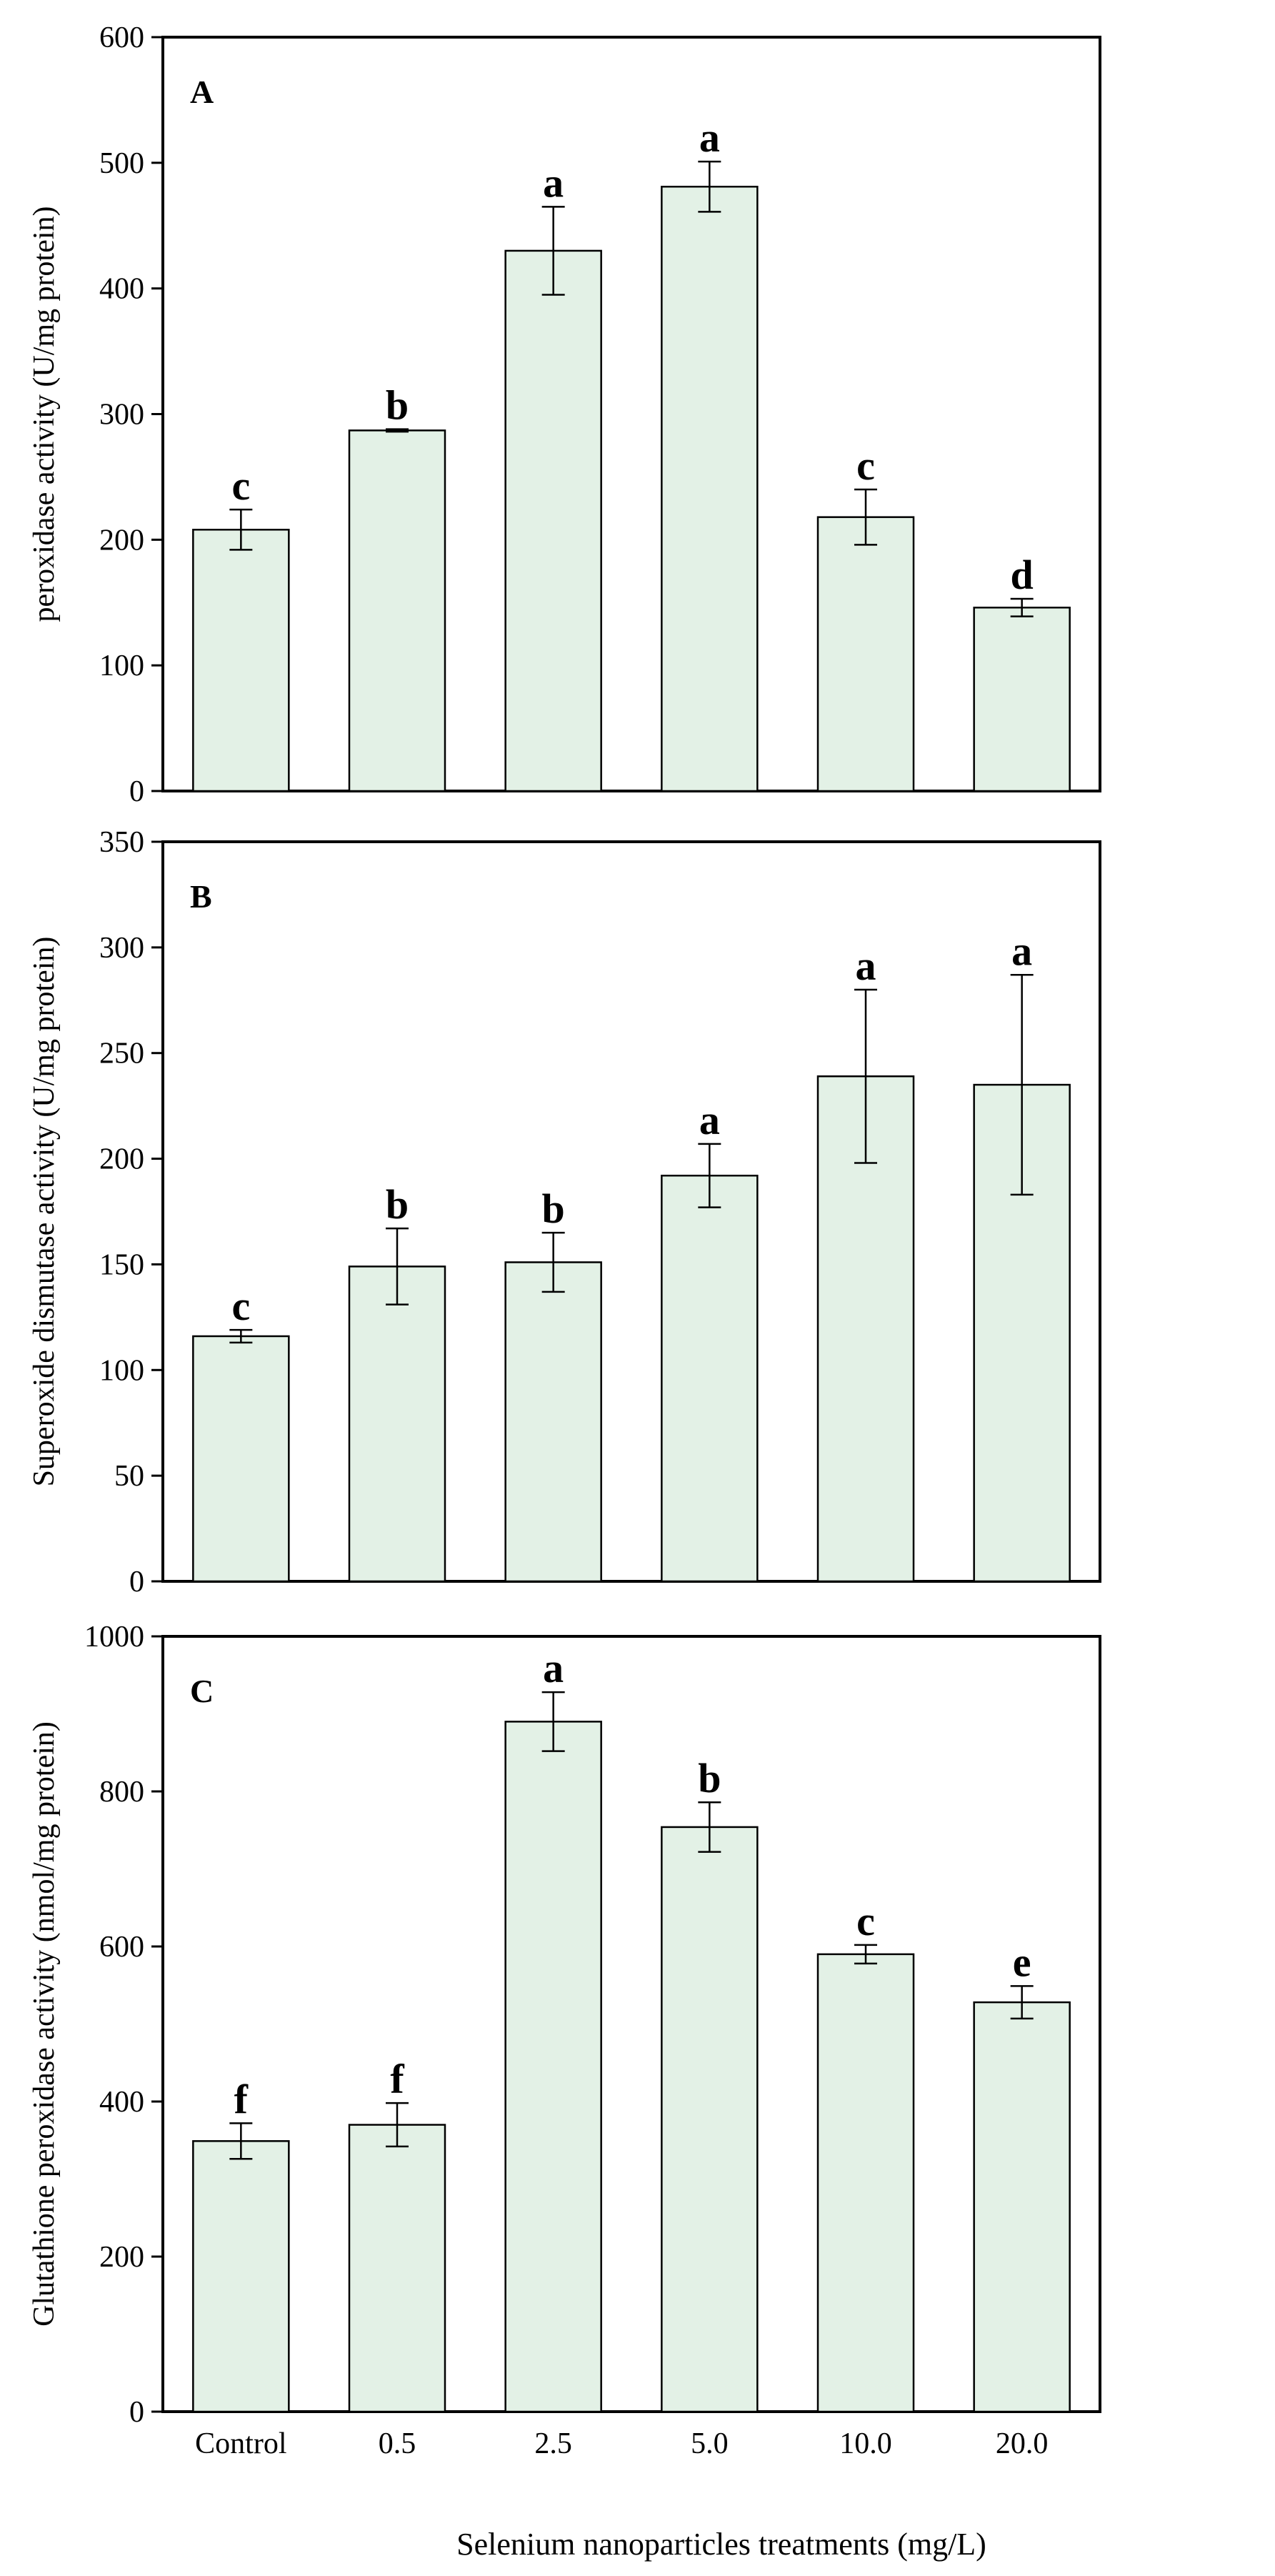 This screenshot has width=1275, height=2576. I want to click on x-tick-label: 20.0, so click(1022, 2443).